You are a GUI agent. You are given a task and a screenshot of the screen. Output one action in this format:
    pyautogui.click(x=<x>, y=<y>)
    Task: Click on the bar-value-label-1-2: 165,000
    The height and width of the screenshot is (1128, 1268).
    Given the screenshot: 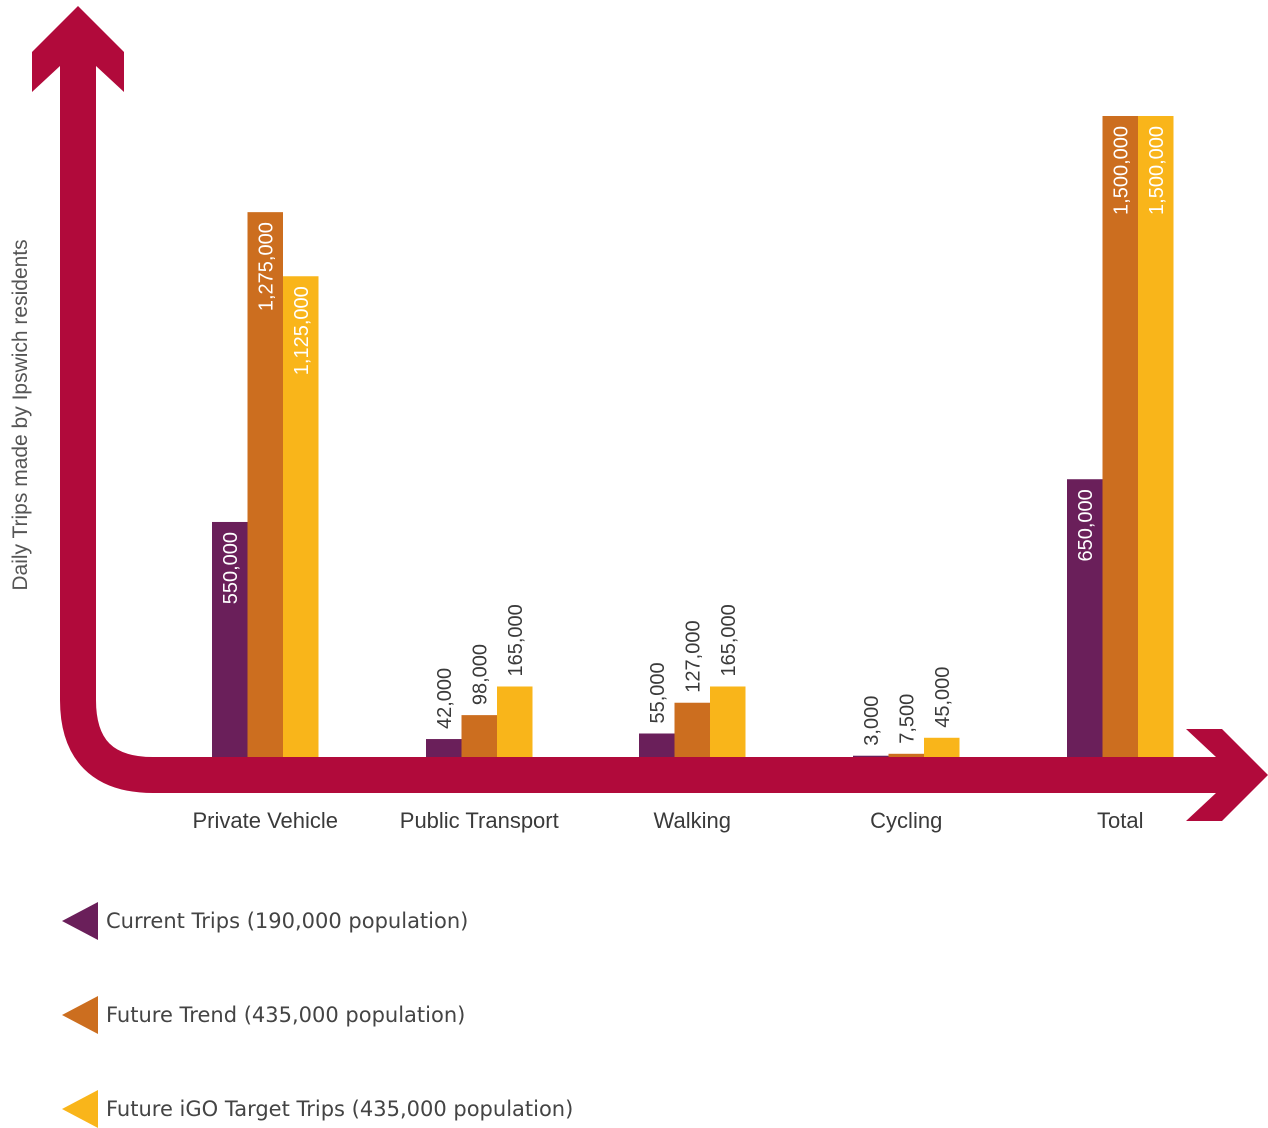 What is the action you would take?
    pyautogui.click(x=516, y=640)
    